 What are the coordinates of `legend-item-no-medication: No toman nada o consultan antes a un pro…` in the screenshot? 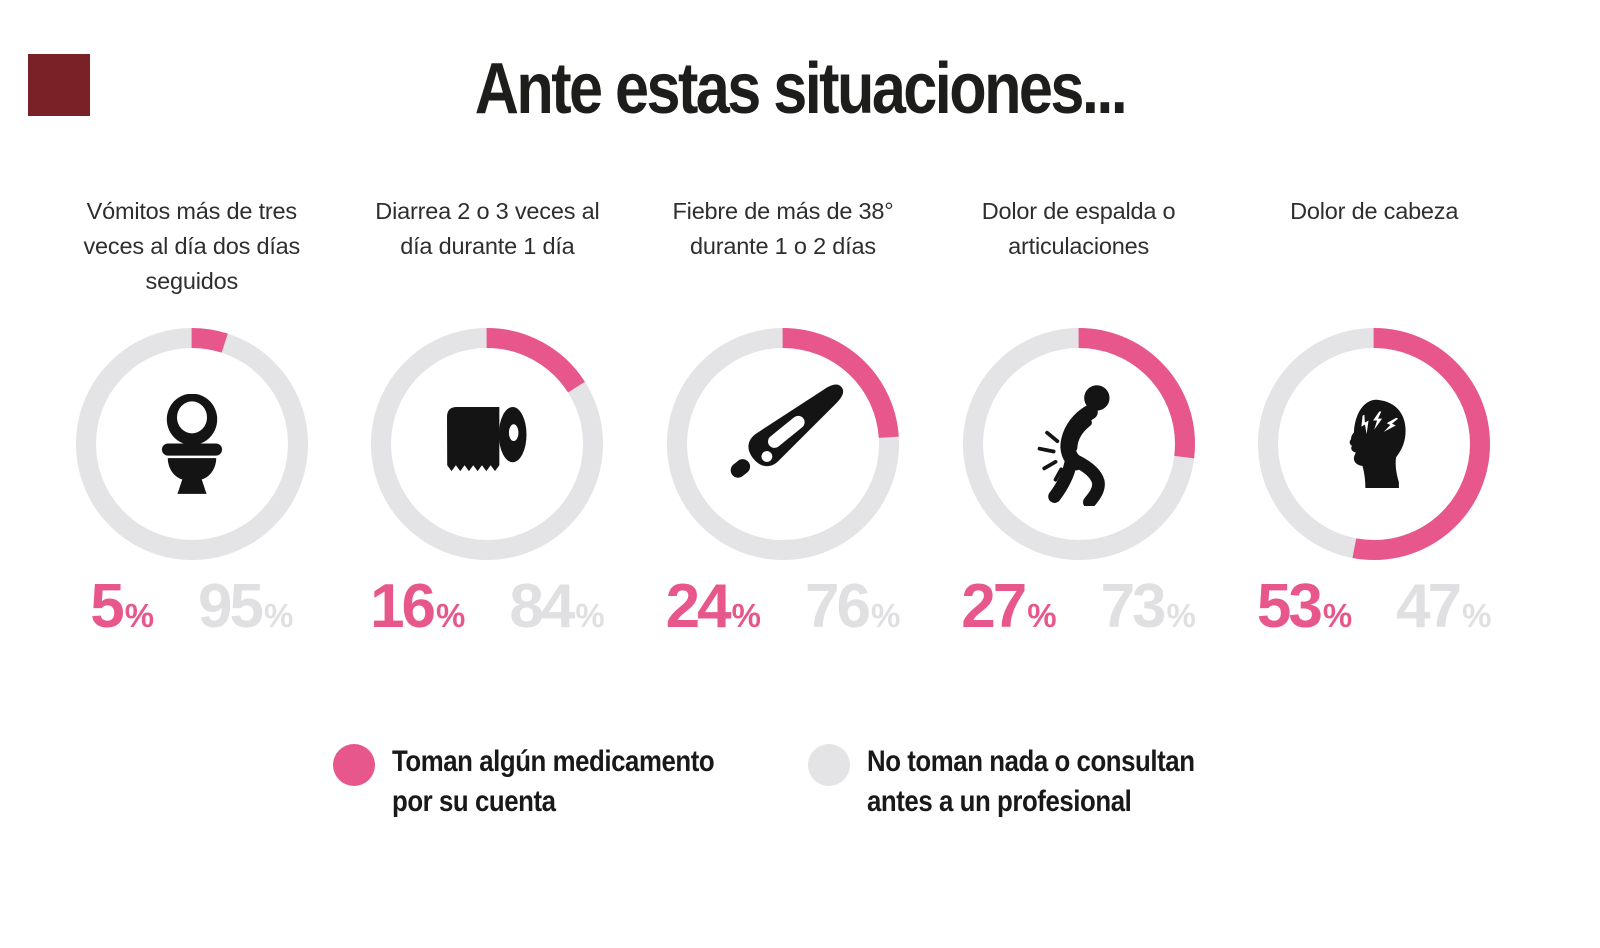 It's located at (1028, 781).